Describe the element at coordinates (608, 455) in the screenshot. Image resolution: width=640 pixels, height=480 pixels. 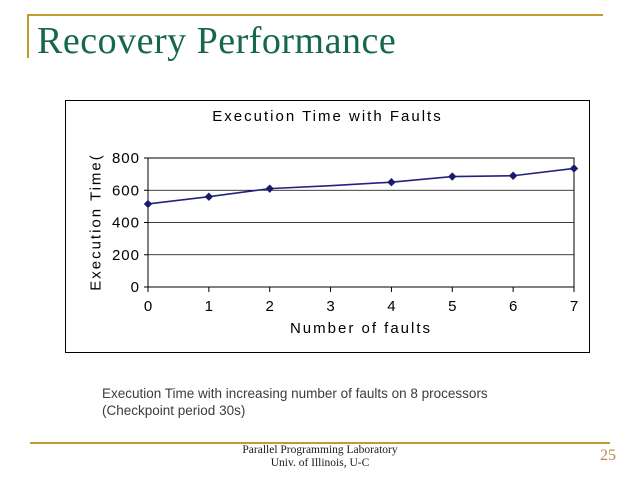
I see `page-number: 25` at that location.